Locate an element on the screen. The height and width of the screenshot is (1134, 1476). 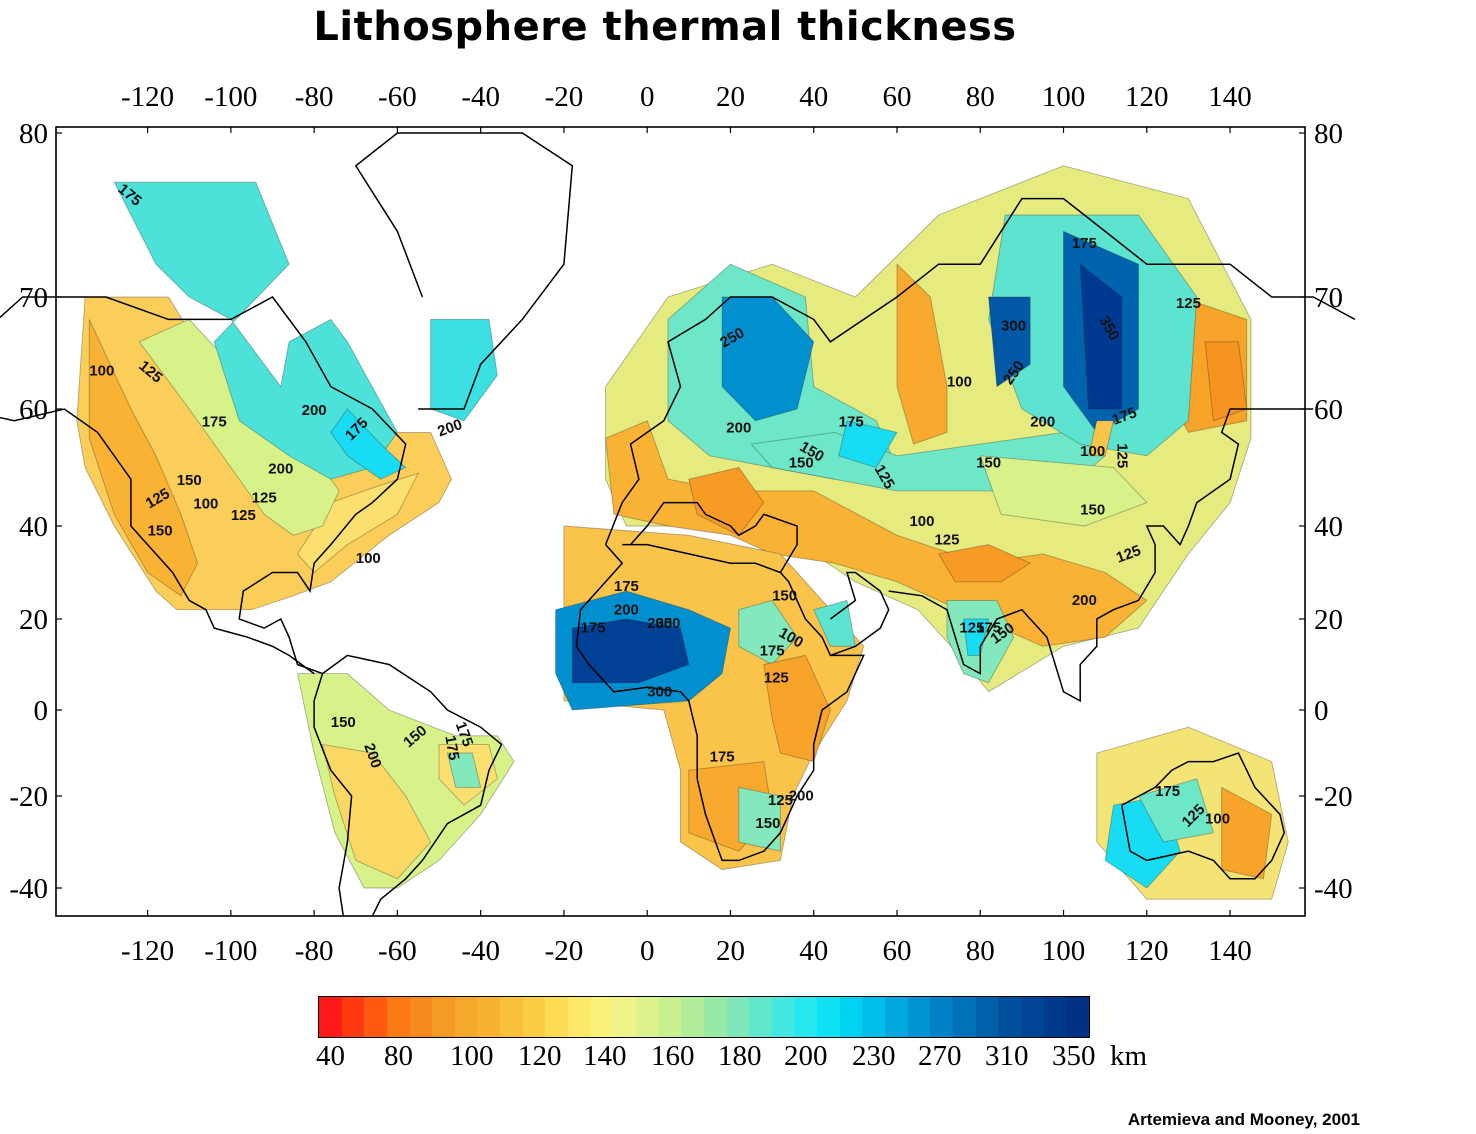
y-tick-label-right: -20 is located at coordinates (1333, 797).